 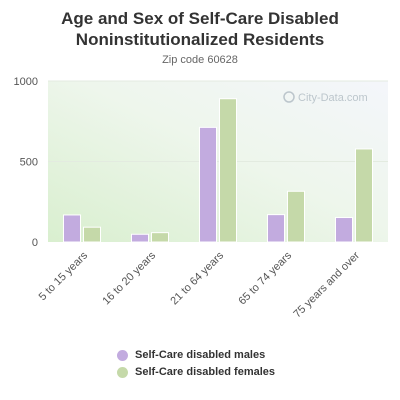 What do you see at coordinates (129, 278) in the screenshot?
I see `x-tick-label: 16 to 20 years` at bounding box center [129, 278].